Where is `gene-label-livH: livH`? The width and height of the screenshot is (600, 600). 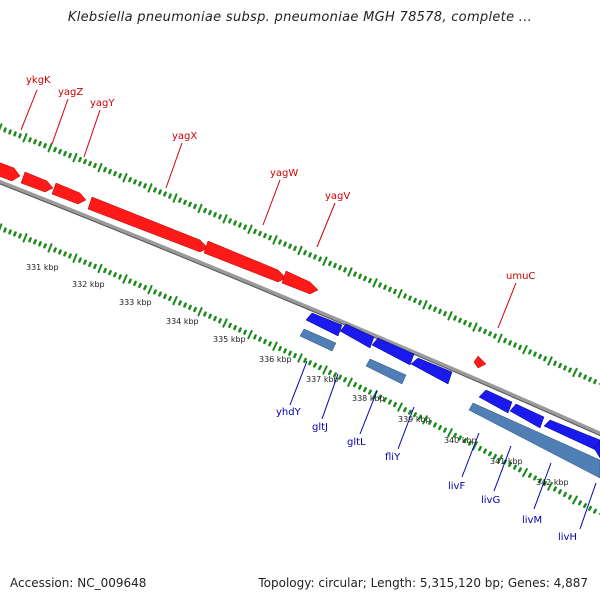 gene-label-livH: livH is located at coordinates (567, 537).